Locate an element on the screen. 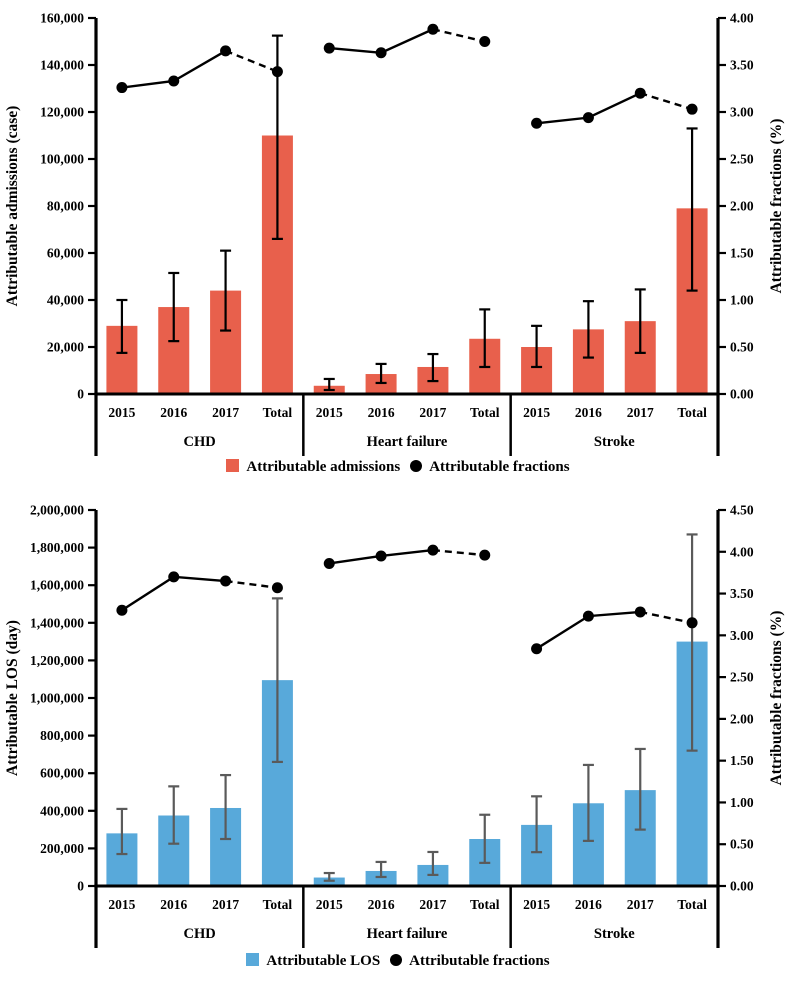 The image size is (796, 990). group-label-heart-failure: Heart failure is located at coordinates (407, 934).